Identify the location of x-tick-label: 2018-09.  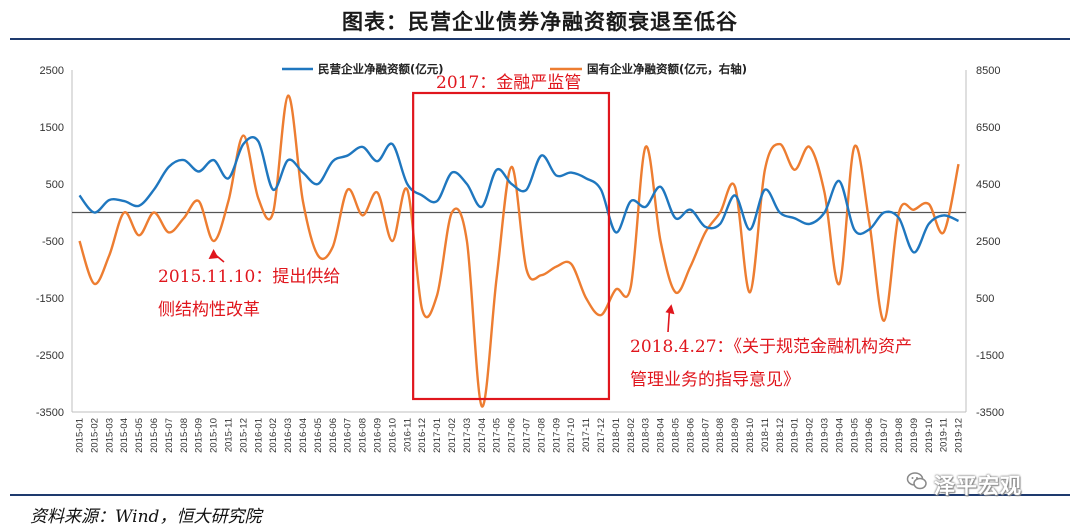
(735, 435).